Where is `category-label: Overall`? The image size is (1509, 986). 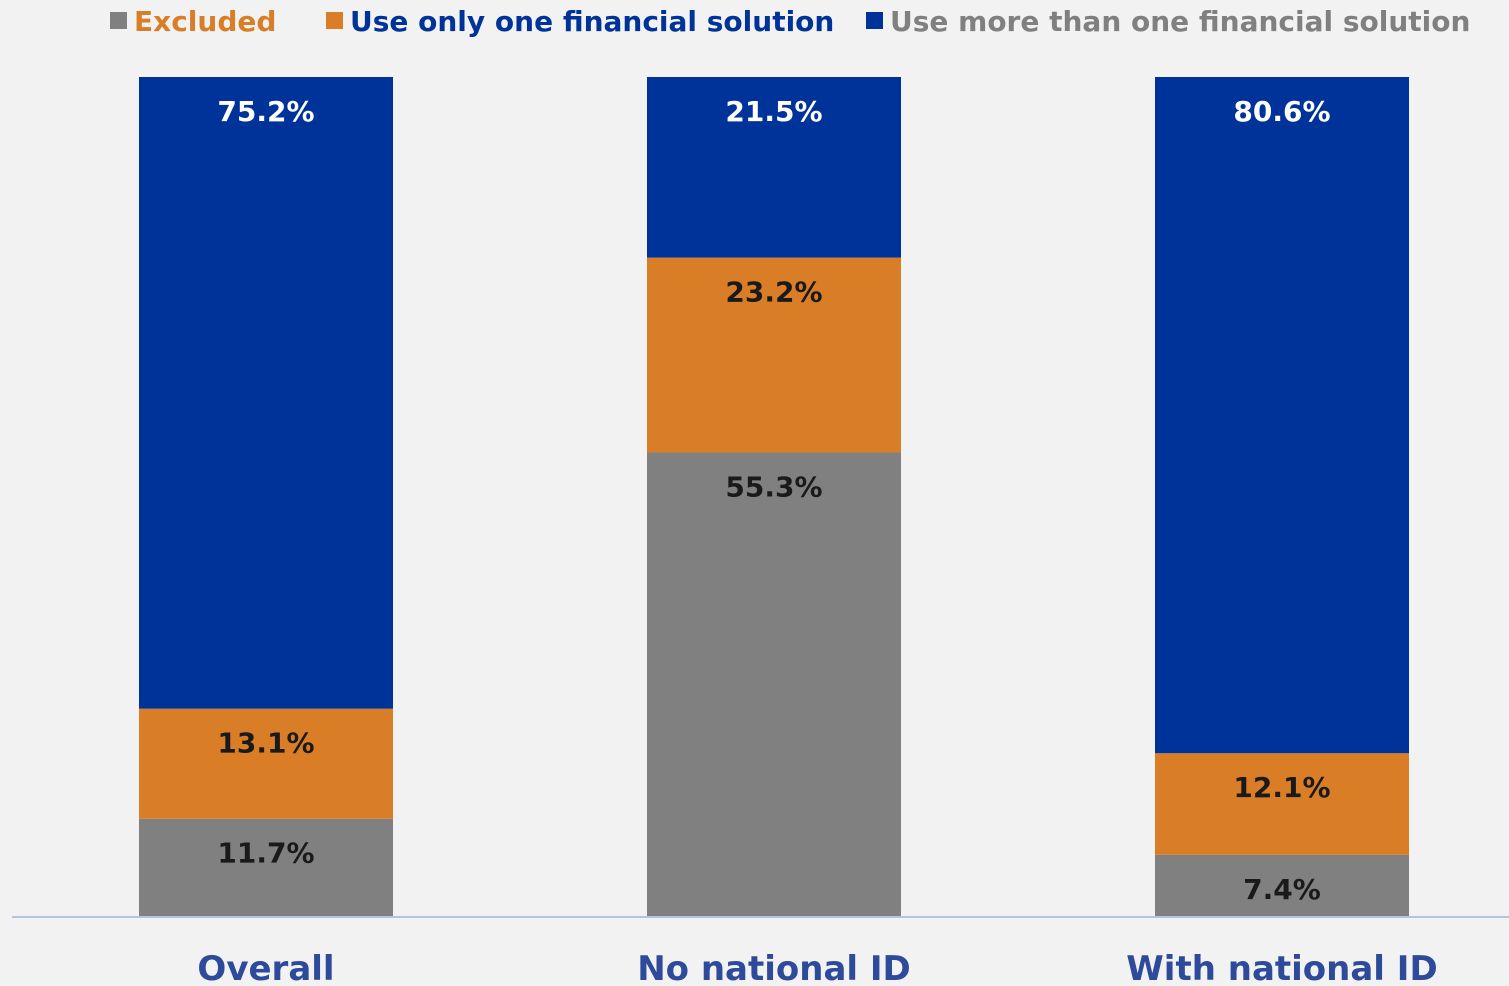 category-label: Overall is located at coordinates (265, 967).